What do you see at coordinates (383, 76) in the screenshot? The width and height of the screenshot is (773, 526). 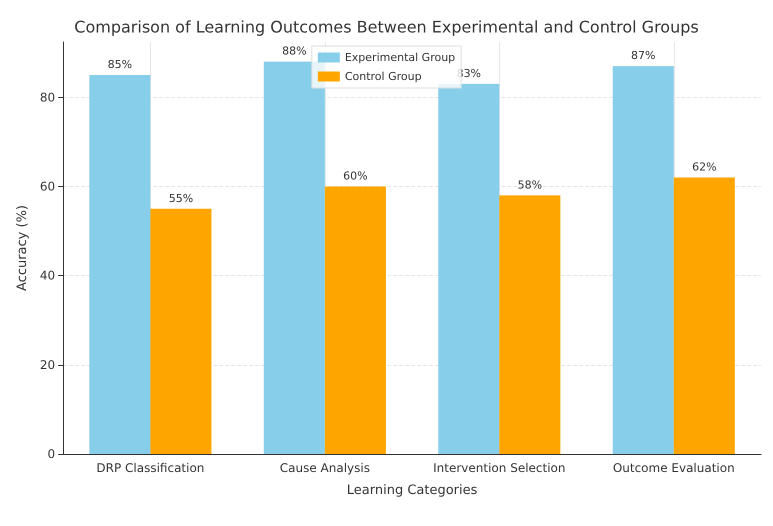 I see `legend-label: Control Group` at bounding box center [383, 76].